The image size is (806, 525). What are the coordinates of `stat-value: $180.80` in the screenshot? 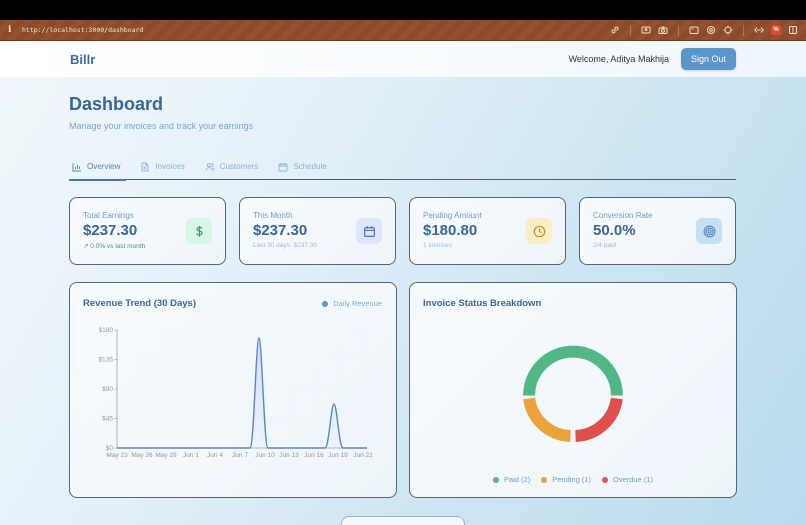 It's located at (450, 230).